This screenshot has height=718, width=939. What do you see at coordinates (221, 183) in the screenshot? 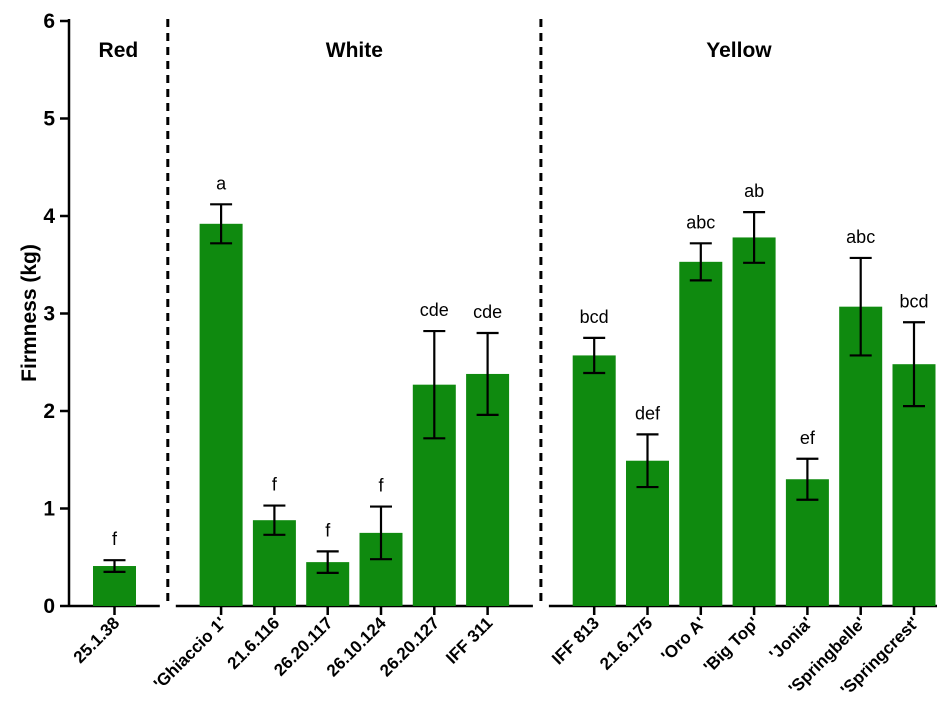
I see `significance-label: a` at bounding box center [221, 183].